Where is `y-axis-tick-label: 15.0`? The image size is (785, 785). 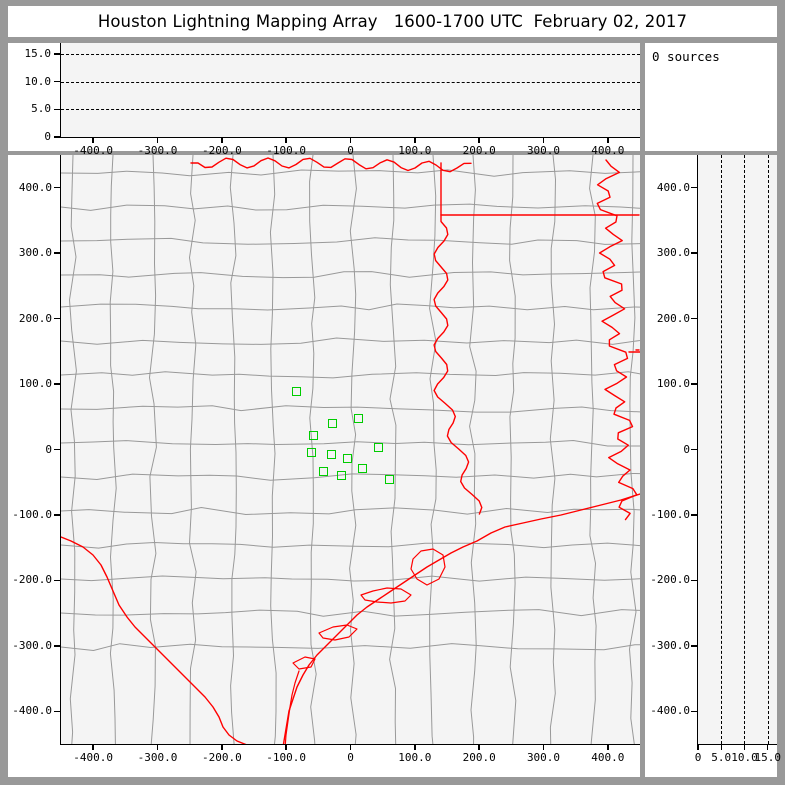
y-axis-tick-label: 15.0 is located at coordinates (38, 54).